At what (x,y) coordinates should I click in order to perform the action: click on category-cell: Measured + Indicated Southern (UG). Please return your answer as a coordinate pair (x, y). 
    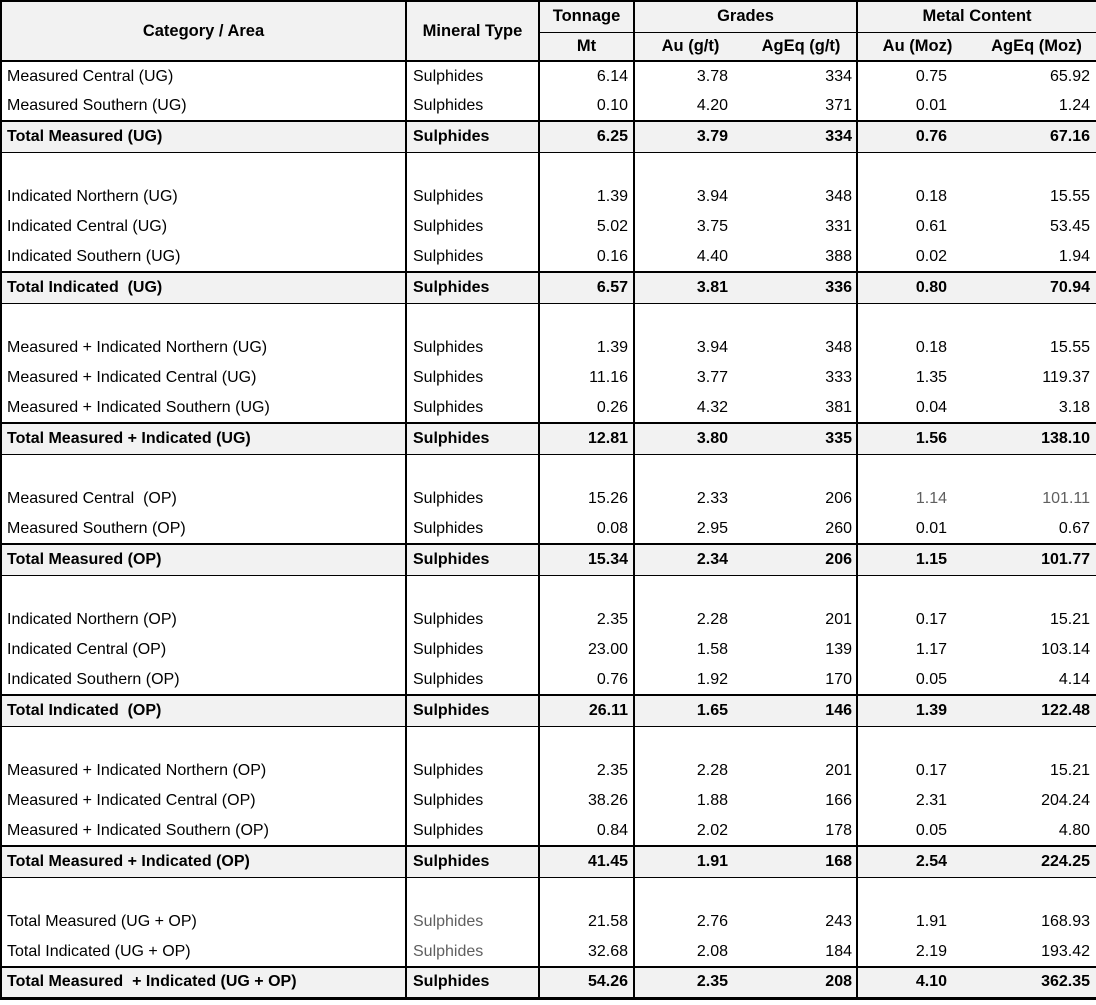
    Looking at the image, I should click on (204, 408).